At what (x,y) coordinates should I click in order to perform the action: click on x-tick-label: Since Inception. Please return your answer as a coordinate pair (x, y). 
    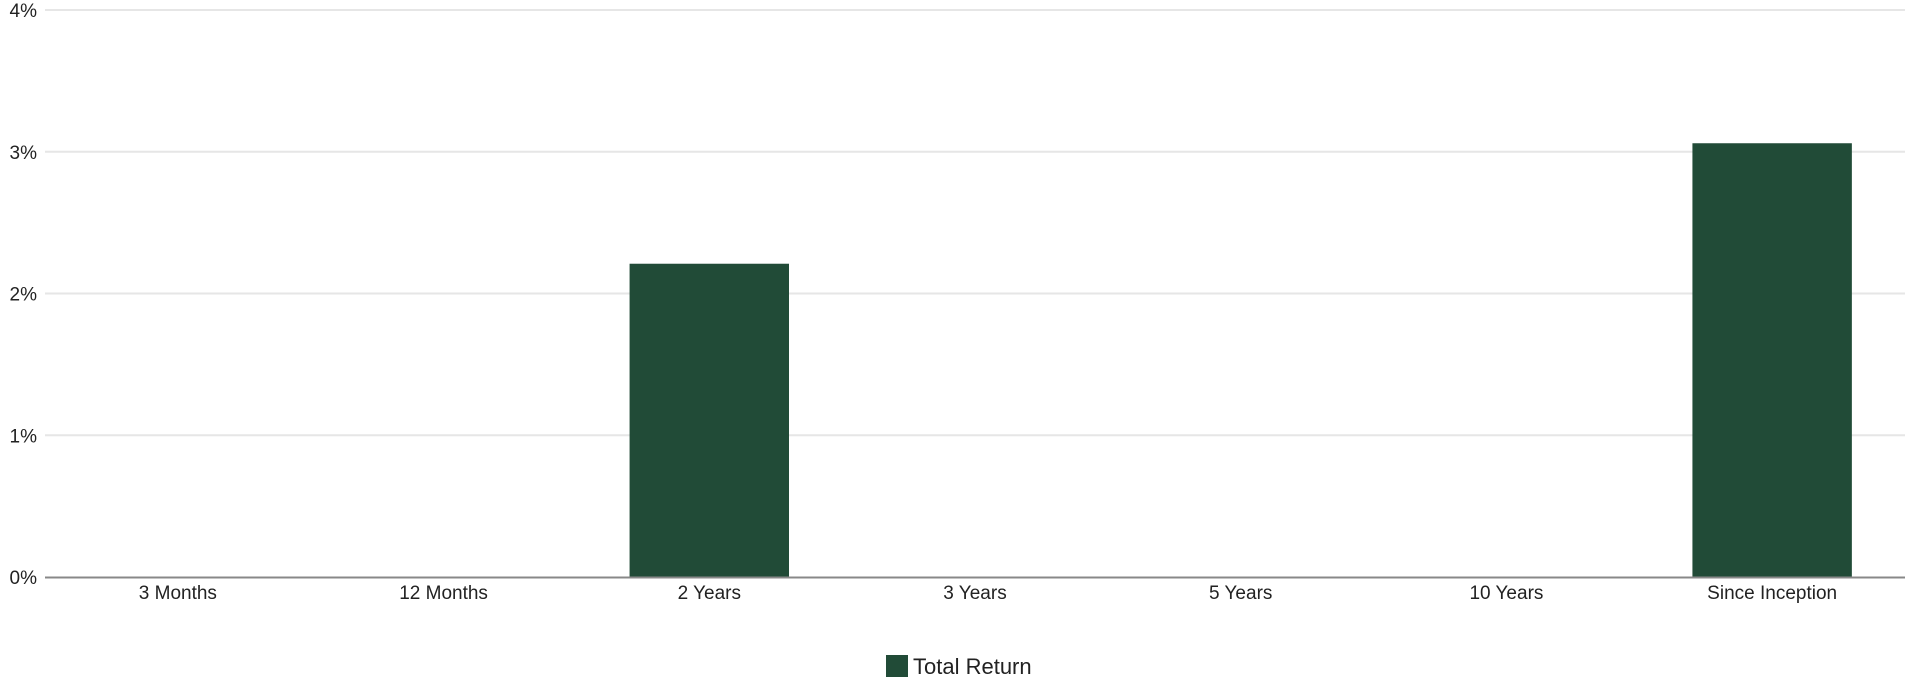
    Looking at the image, I should click on (1772, 593).